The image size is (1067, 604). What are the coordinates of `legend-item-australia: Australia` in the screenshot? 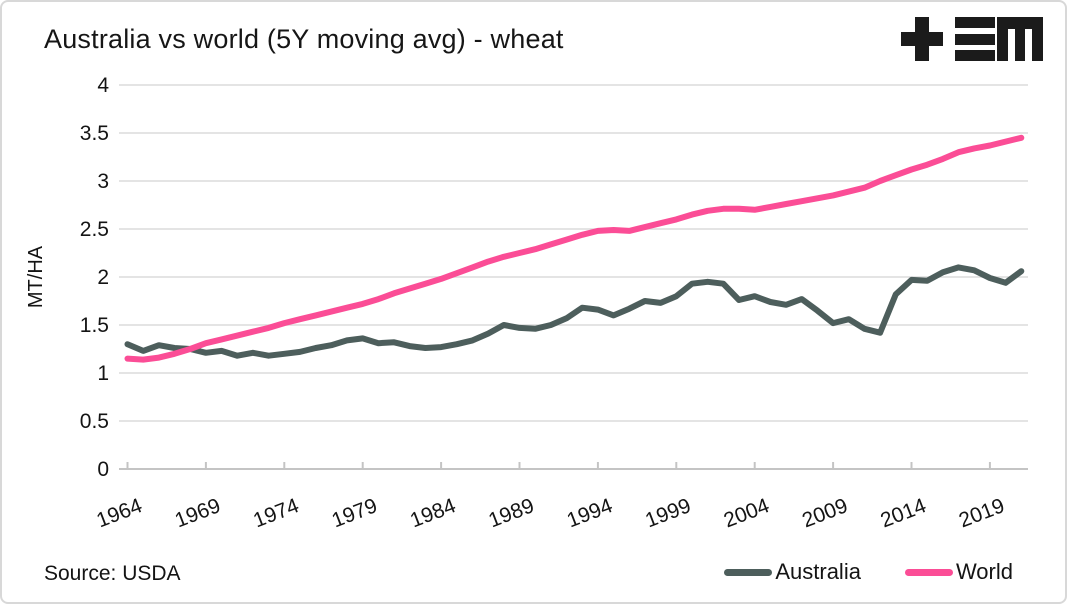 It's located at (792, 572).